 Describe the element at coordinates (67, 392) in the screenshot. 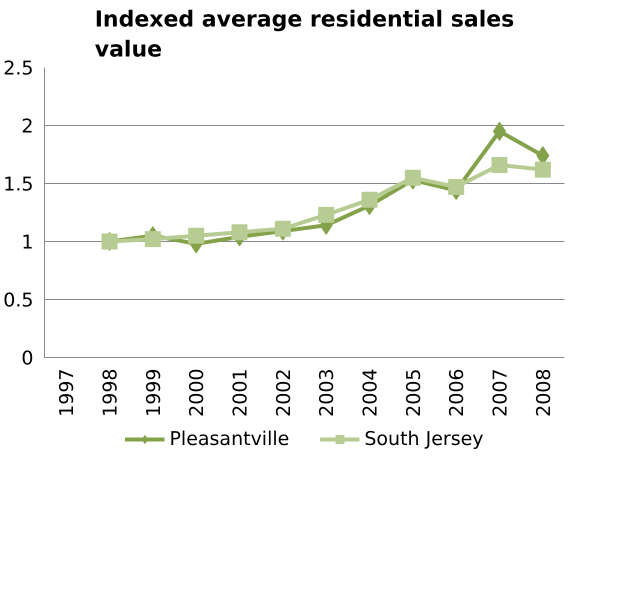

I see `x-tick-label: 1997` at that location.